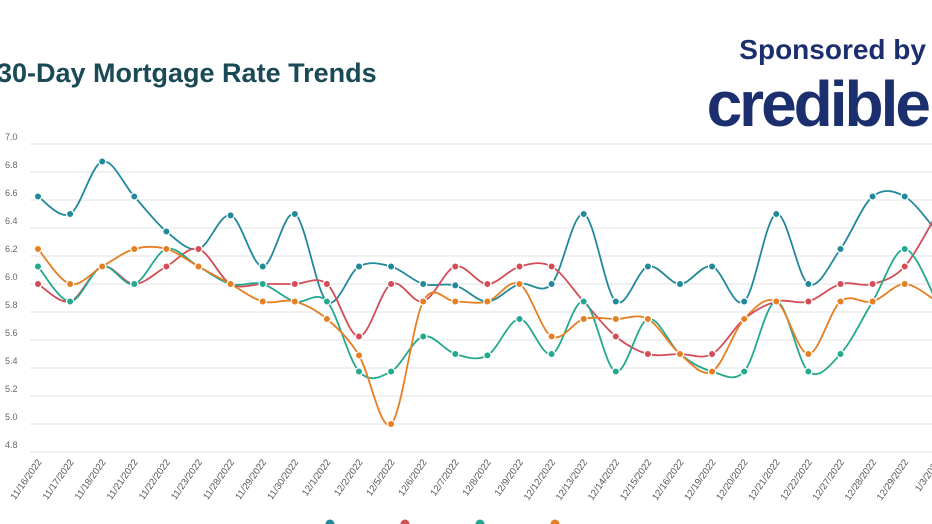 The height and width of the screenshot is (524, 932). I want to click on x-tick-label: 12/19/2022, so click(700, 479).